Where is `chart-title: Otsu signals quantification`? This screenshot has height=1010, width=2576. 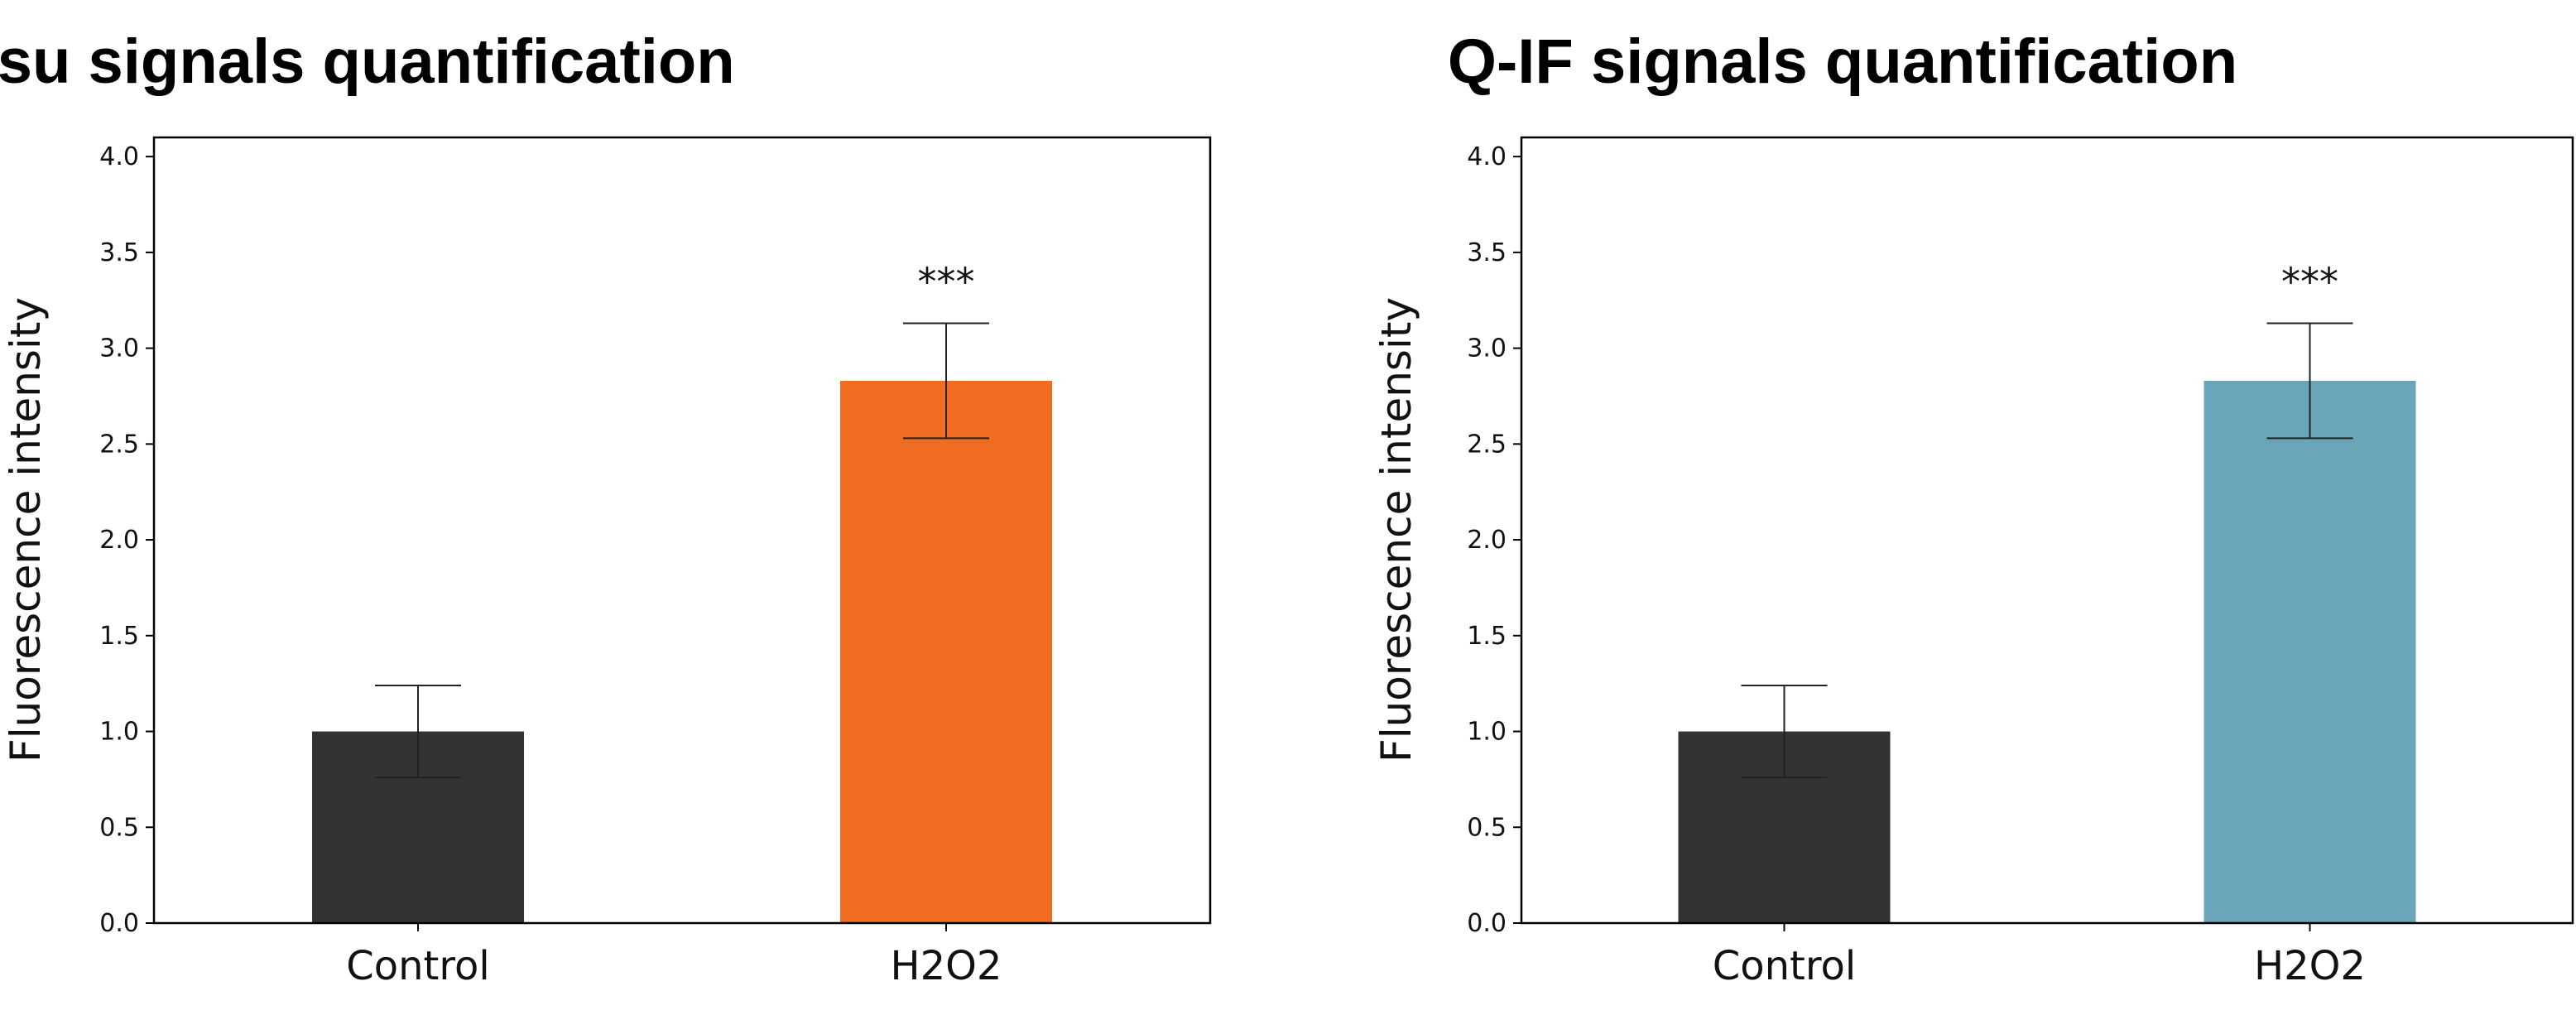 chart-title: Otsu signals quantification is located at coordinates (367, 61).